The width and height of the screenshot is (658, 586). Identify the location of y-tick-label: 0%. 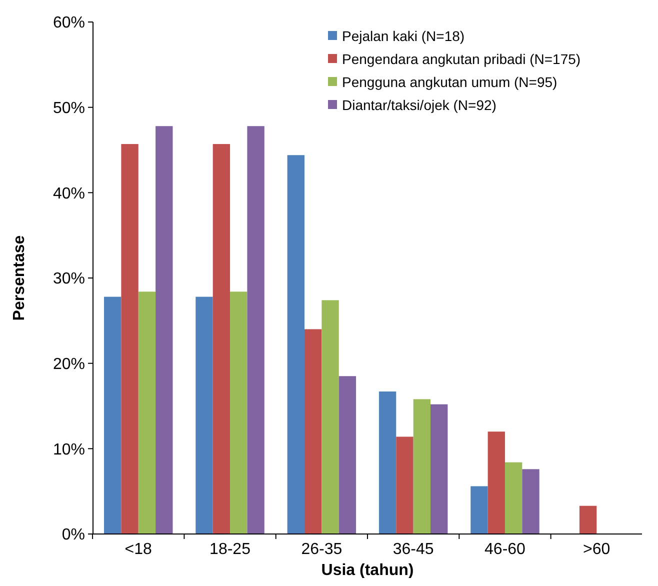
(73, 535).